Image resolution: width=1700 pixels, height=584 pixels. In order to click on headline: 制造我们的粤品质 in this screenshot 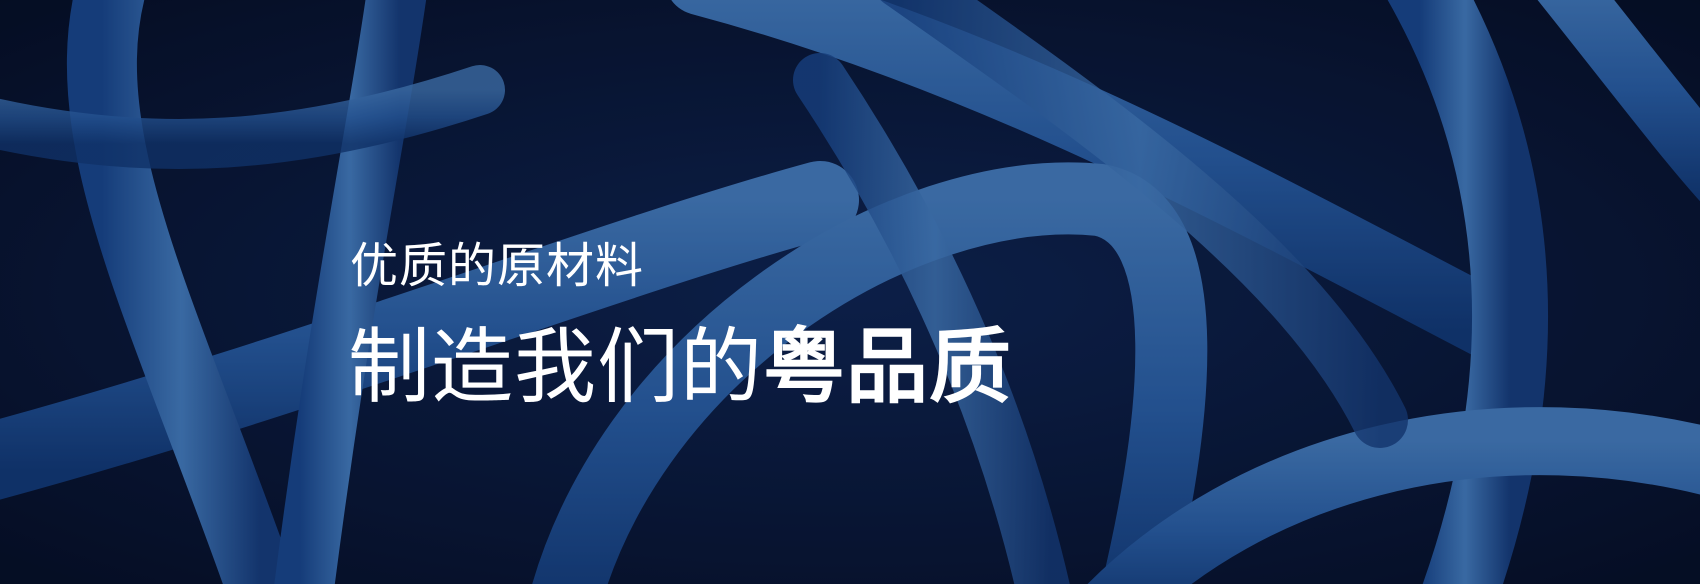, I will do `click(680, 359)`.